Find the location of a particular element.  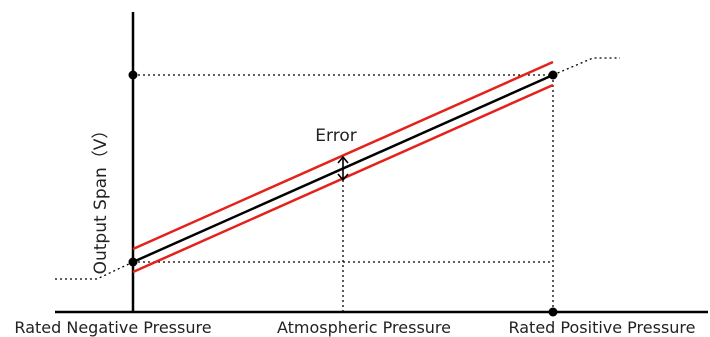

x-label-atmospheric: Atmospheric Pressure is located at coordinates (364, 327).